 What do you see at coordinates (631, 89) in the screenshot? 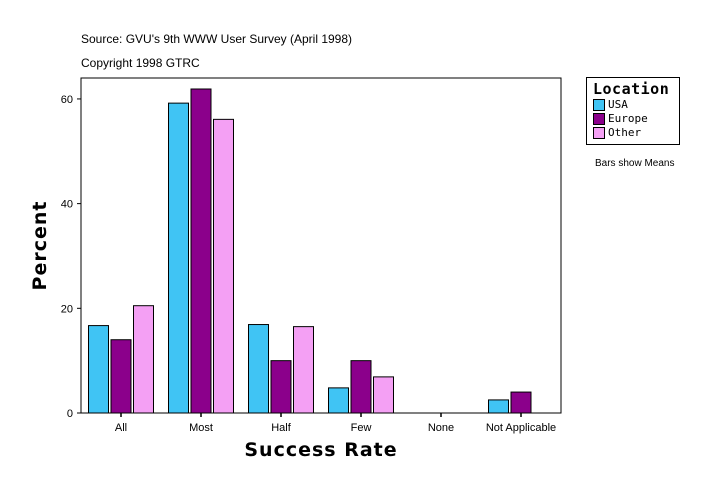
I see `legend-title: Location` at bounding box center [631, 89].